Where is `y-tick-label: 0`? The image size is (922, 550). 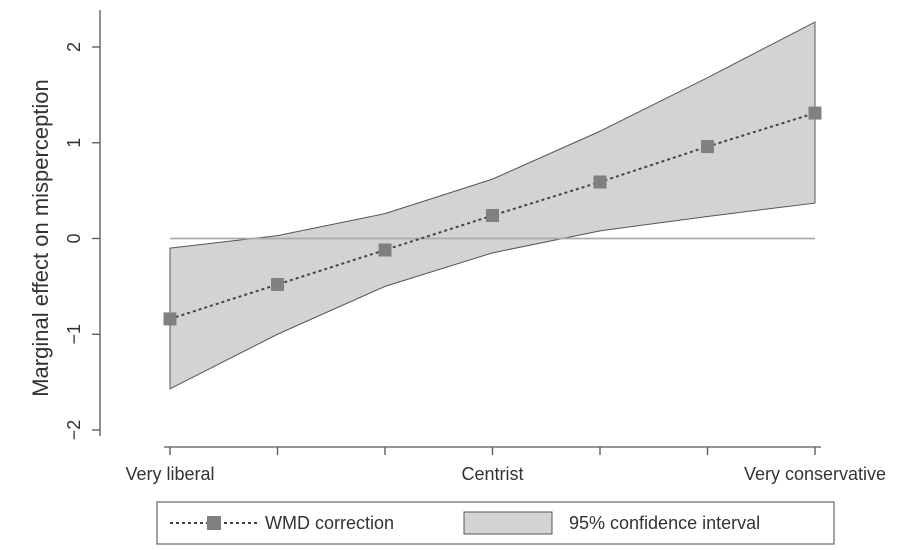 y-tick-label: 0 is located at coordinates (74, 238).